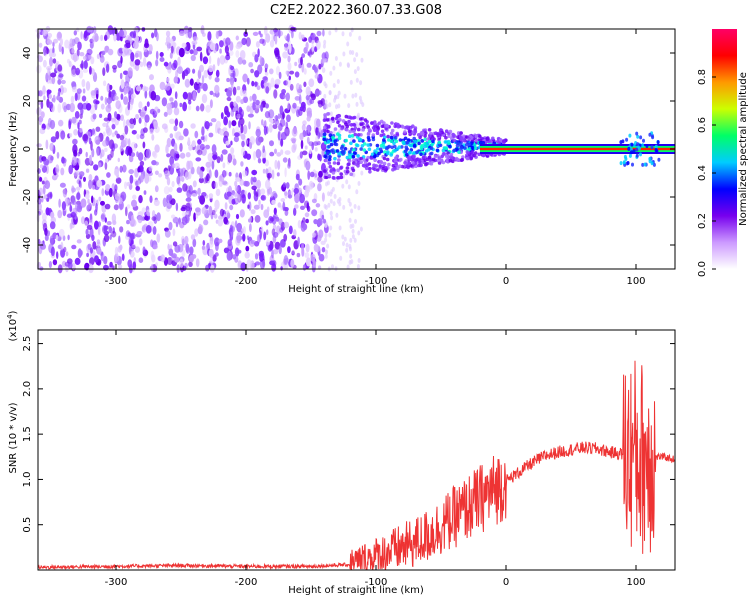 The image size is (750, 600). Describe the element at coordinates (702, 77) in the screenshot. I see `colorbar-tick-label: 0.8` at that location.